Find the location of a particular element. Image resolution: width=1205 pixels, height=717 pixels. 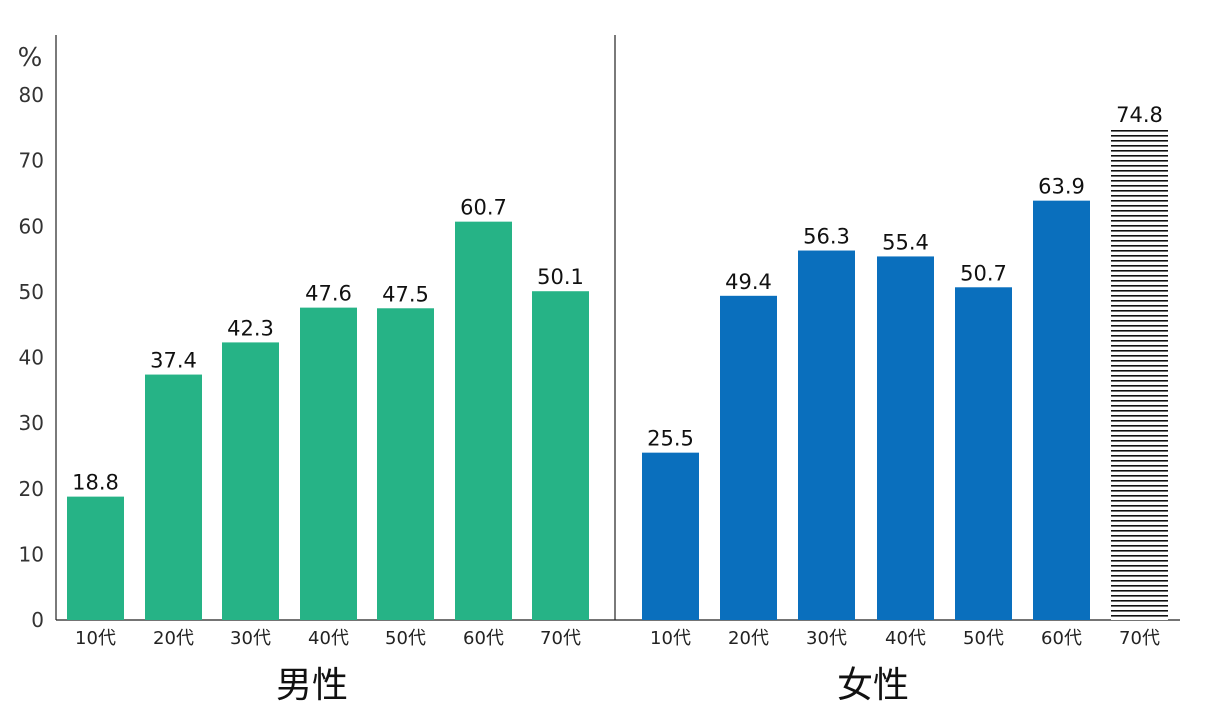

y-tick-label: 40 is located at coordinates (31, 358).